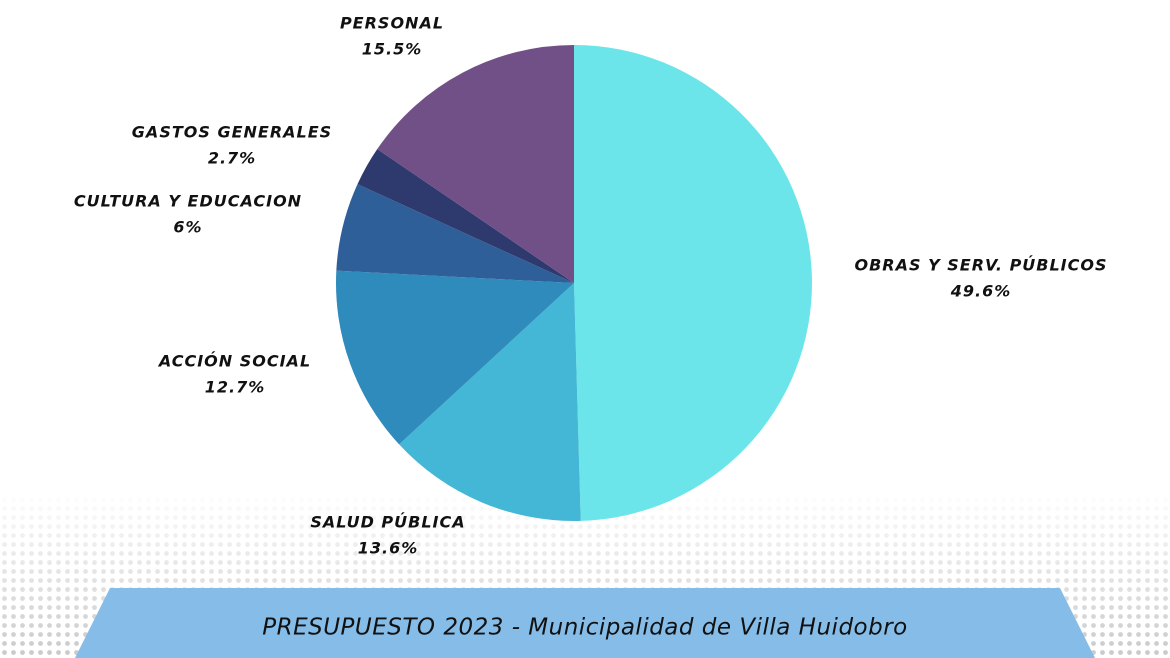 This screenshot has height=658, width=1170. Describe the element at coordinates (188, 201) in the screenshot. I see `slice-label: CULTURA Y EDUCACION` at that location.